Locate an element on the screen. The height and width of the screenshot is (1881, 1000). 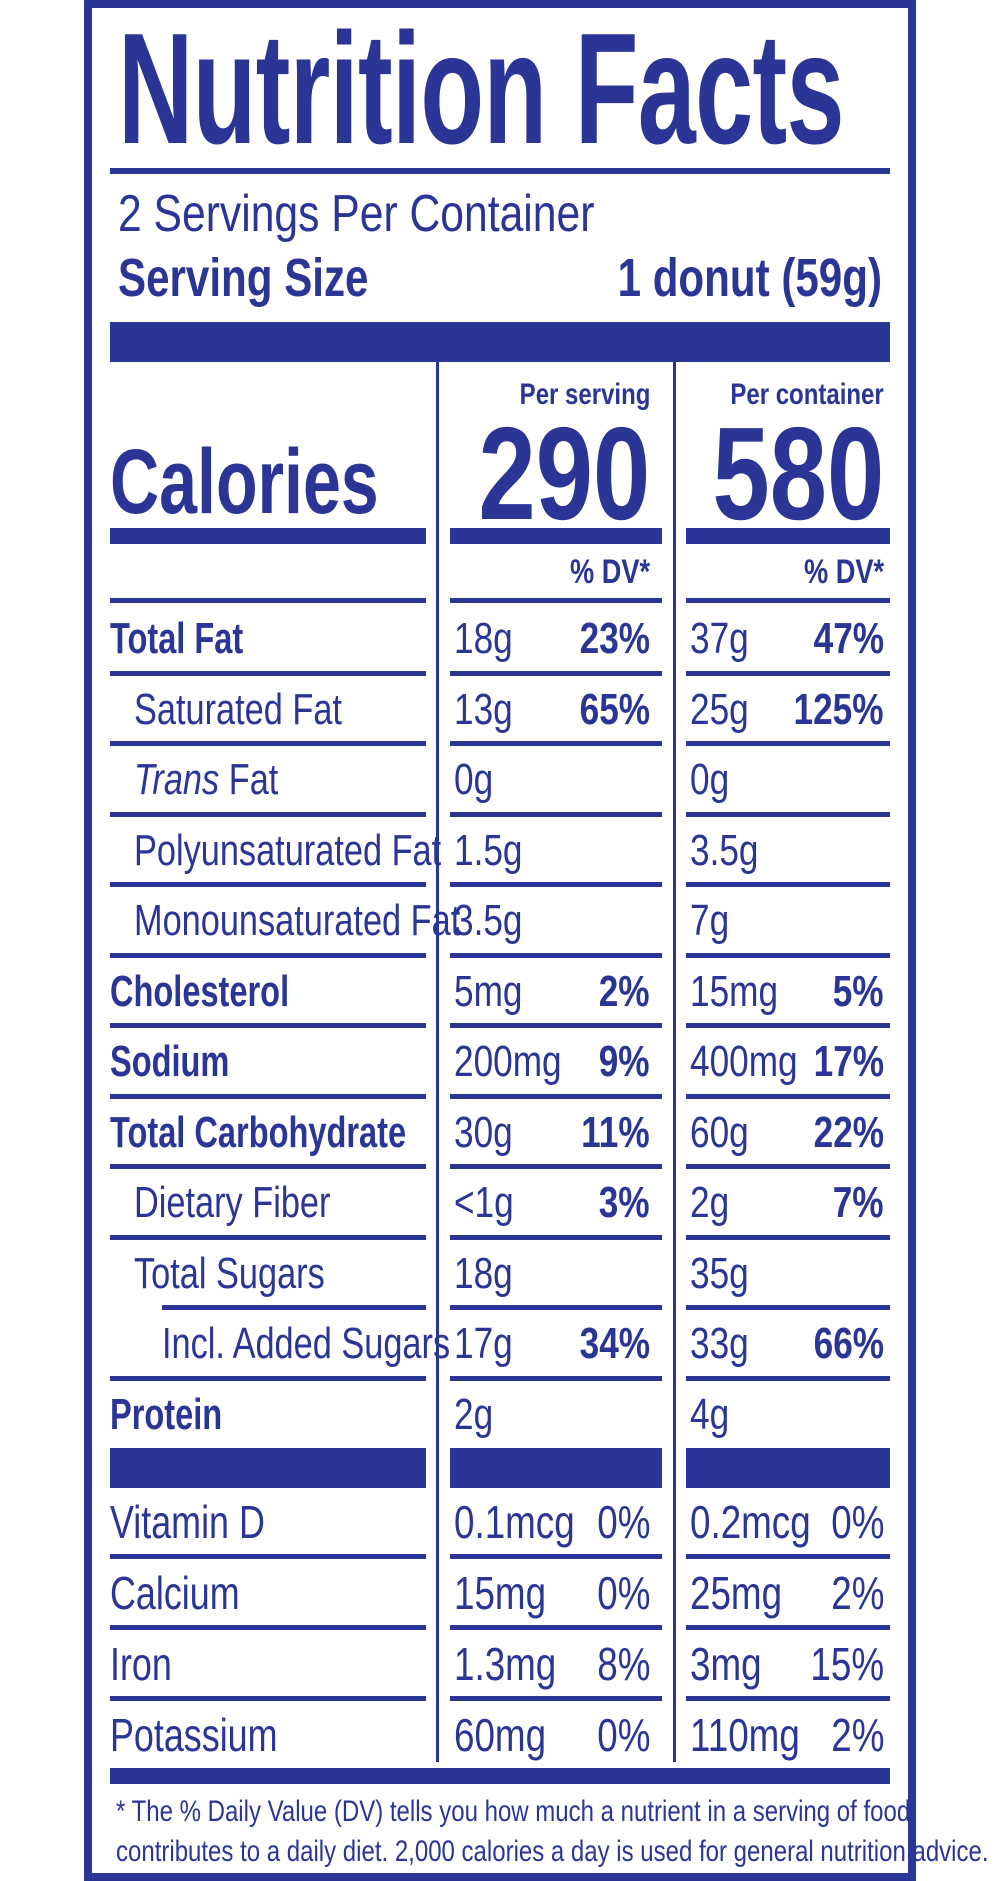
nutrient-name: Total Fat is located at coordinates (177, 638).